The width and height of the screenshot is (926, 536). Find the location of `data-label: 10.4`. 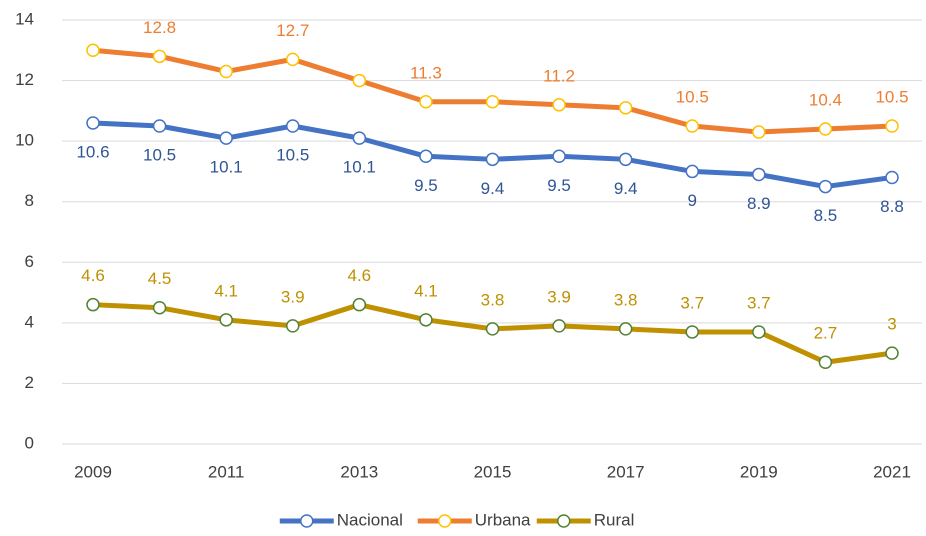

data-label: 10.4 is located at coordinates (825, 100).